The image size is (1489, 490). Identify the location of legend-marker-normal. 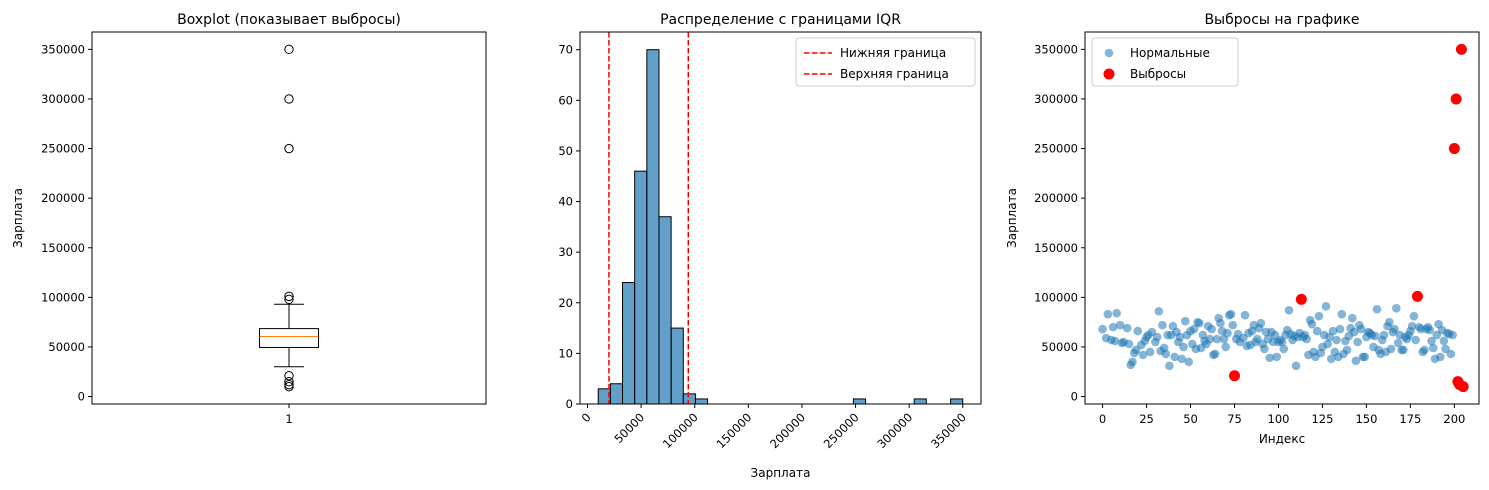
(1109, 53).